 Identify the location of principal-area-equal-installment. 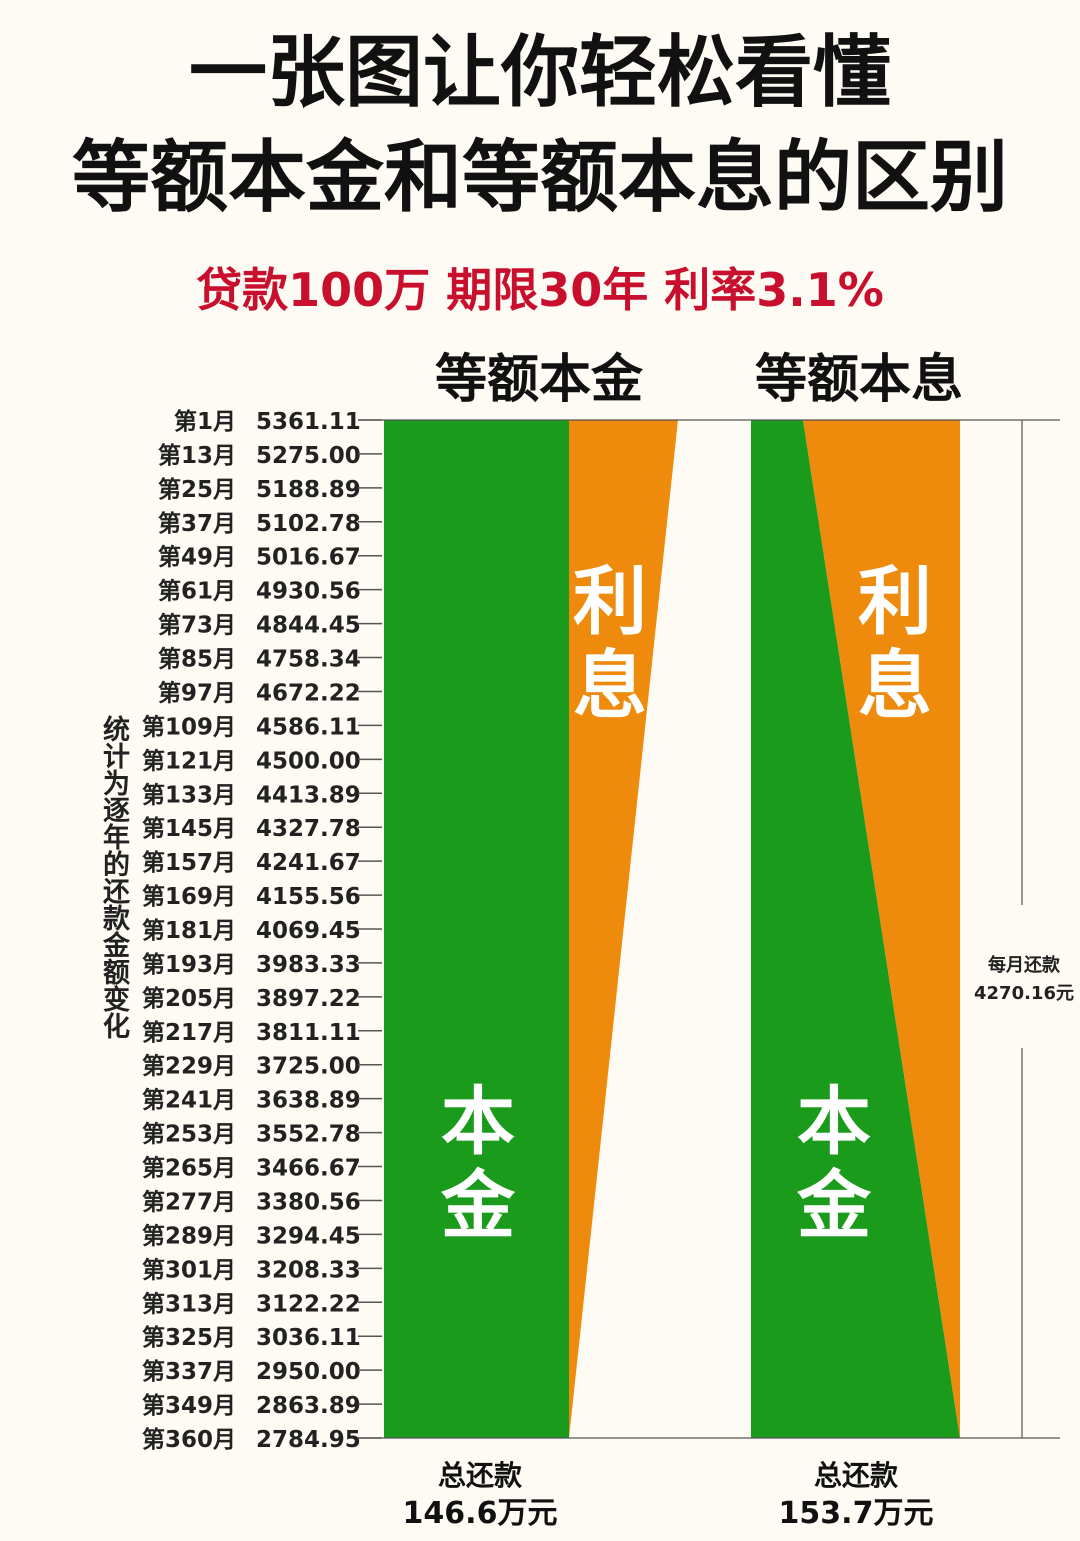
(855, 929).